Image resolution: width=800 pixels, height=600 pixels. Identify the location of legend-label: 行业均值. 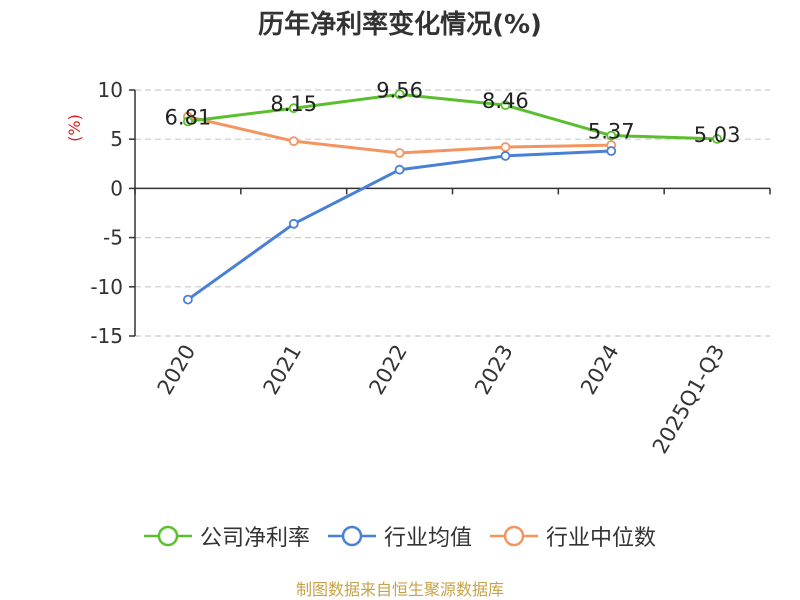
(427, 538).